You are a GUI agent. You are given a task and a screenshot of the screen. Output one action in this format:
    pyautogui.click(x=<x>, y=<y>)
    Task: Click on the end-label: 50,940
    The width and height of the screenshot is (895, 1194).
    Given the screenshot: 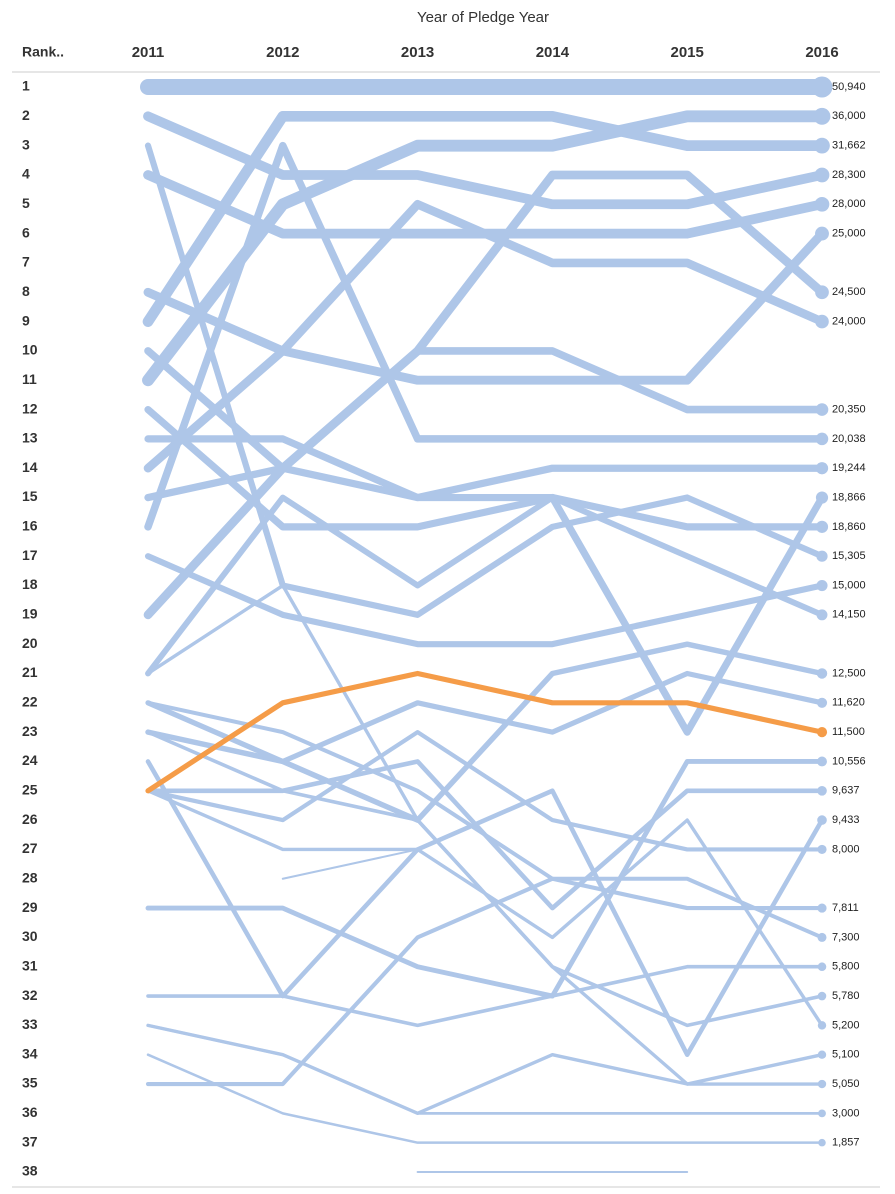 What is the action you would take?
    pyautogui.click(x=849, y=87)
    